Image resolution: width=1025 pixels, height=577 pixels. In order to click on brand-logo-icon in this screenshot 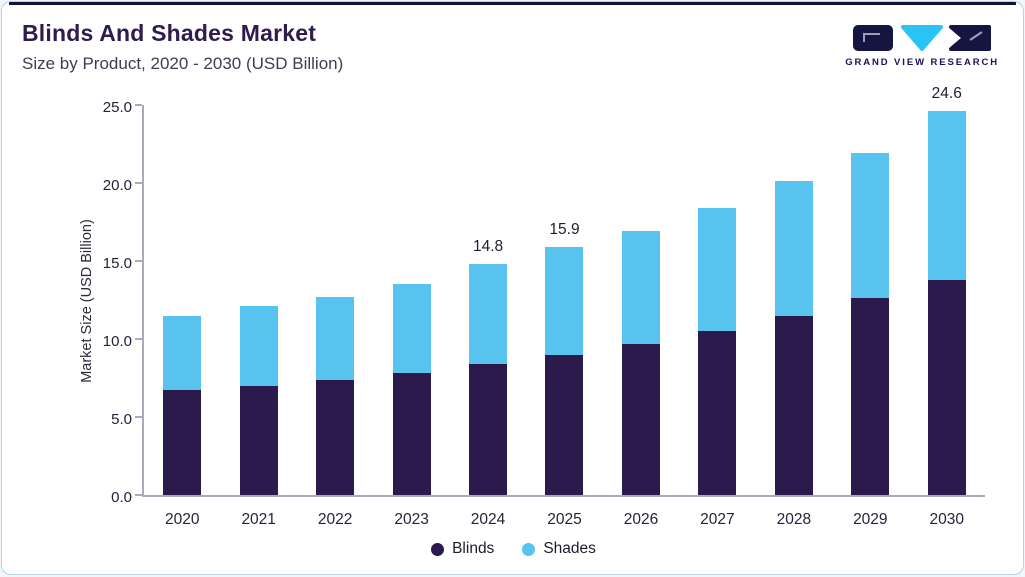, I will do `click(922, 38)`.